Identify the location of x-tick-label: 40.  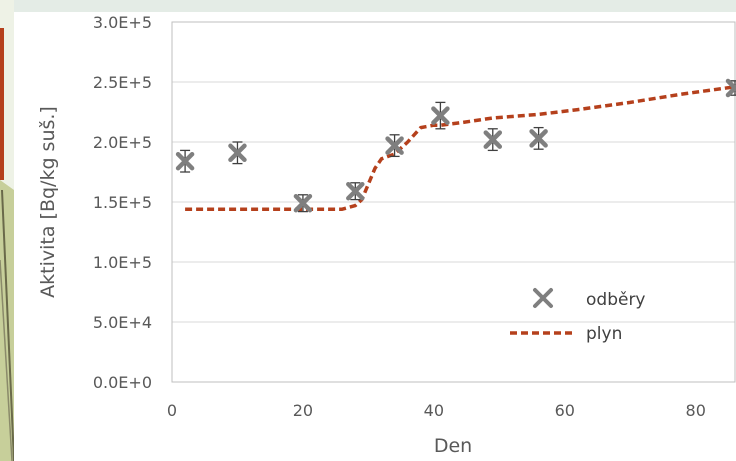
(434, 410).